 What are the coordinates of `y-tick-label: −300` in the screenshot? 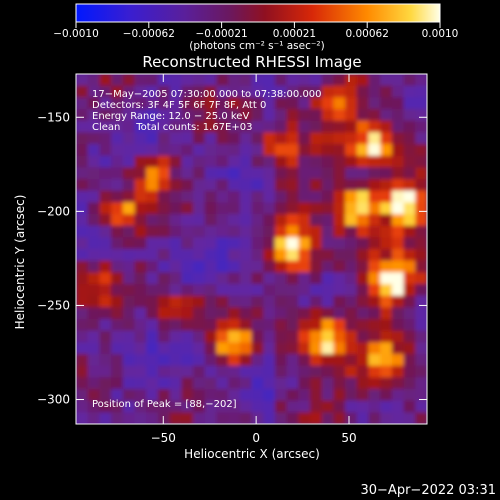 It's located at (53, 400).